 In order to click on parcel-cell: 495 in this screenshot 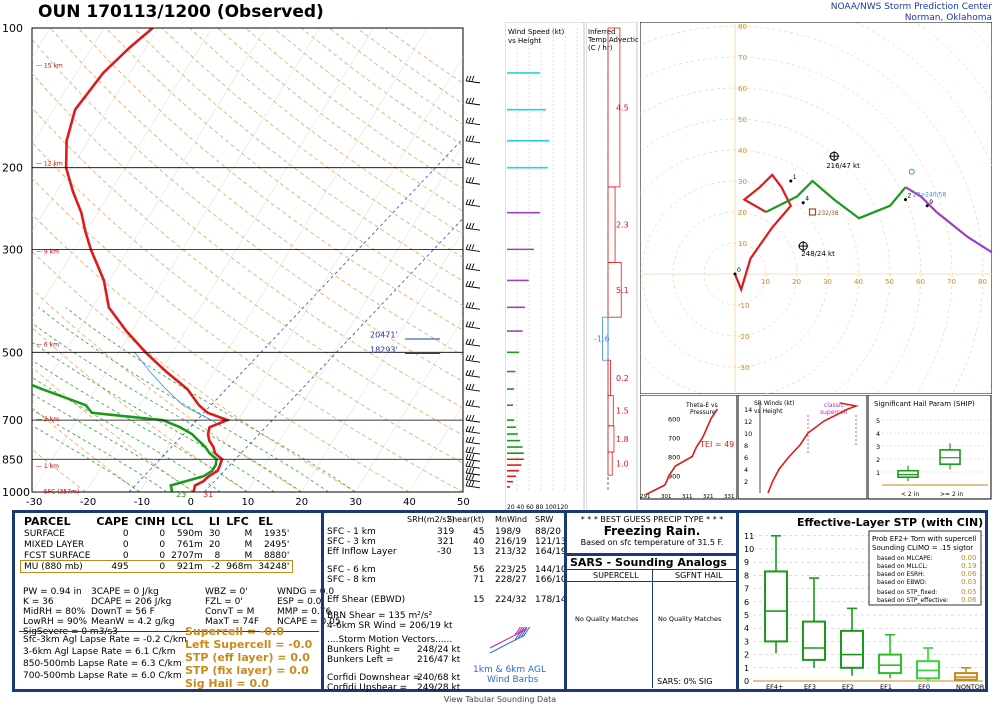, I will do `click(120, 566)`.